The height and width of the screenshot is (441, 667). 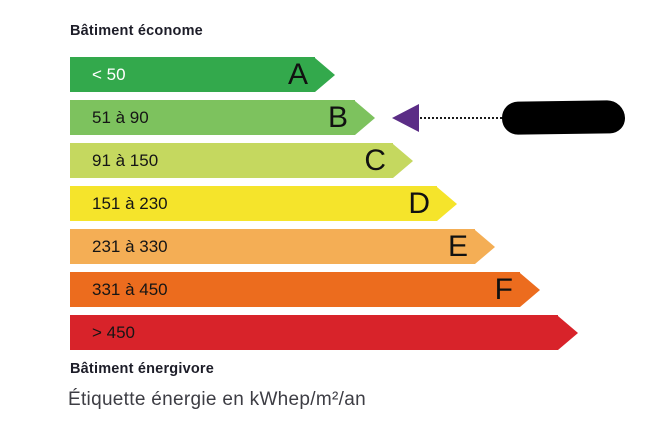 I want to click on range-label: 231 à 330, so click(x=130, y=246).